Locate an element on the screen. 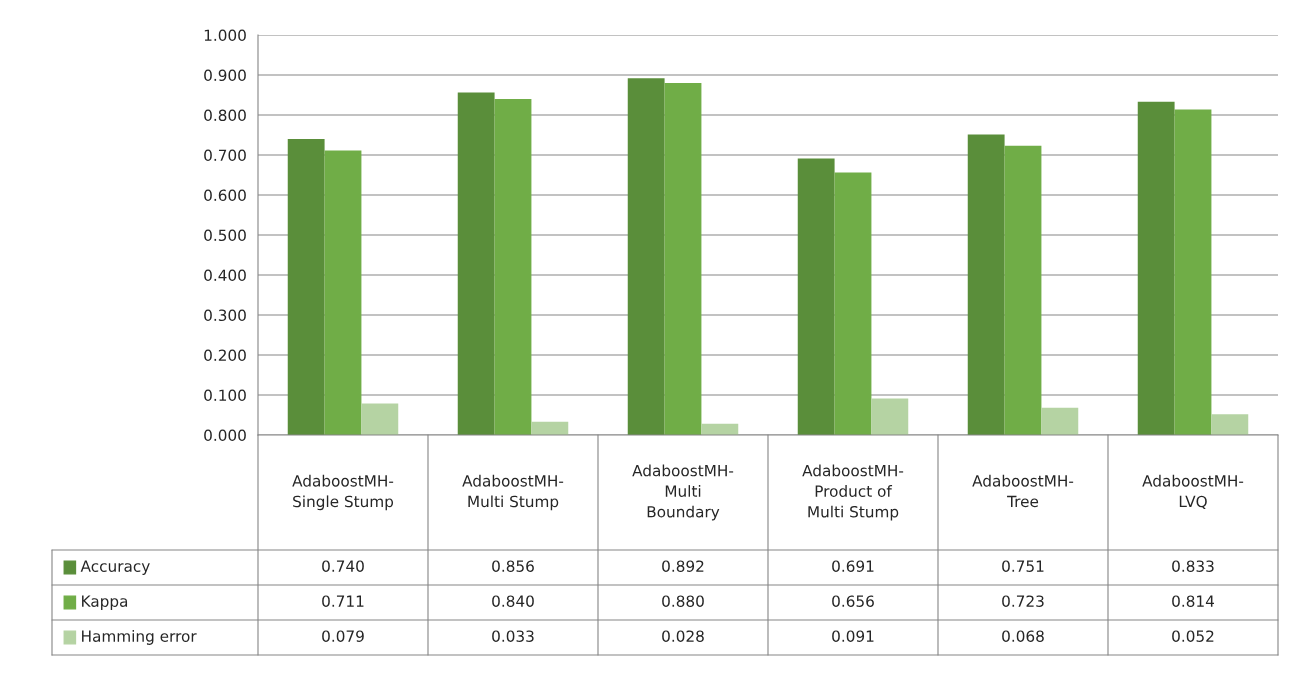 The height and width of the screenshot is (691, 1304). y-tick-label: 0.500 is located at coordinates (225, 235).